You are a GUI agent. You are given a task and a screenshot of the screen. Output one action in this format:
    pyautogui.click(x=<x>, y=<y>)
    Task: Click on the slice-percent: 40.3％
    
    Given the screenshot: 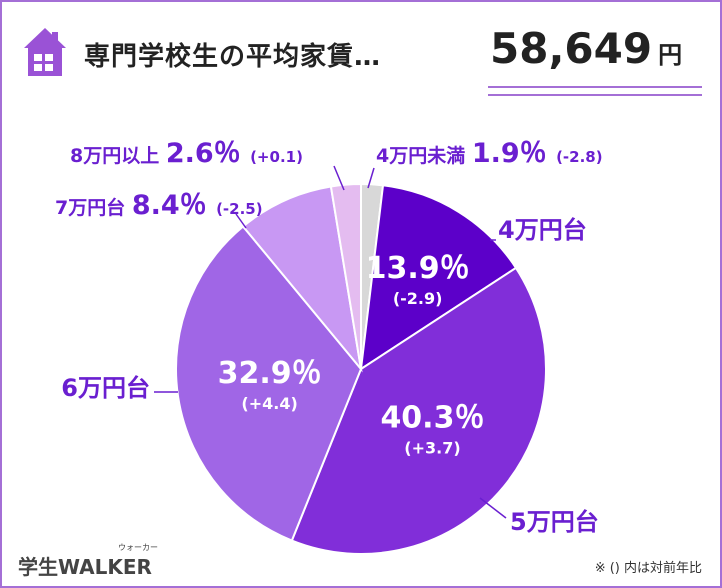 What is the action you would take?
    pyautogui.click(x=432, y=418)
    